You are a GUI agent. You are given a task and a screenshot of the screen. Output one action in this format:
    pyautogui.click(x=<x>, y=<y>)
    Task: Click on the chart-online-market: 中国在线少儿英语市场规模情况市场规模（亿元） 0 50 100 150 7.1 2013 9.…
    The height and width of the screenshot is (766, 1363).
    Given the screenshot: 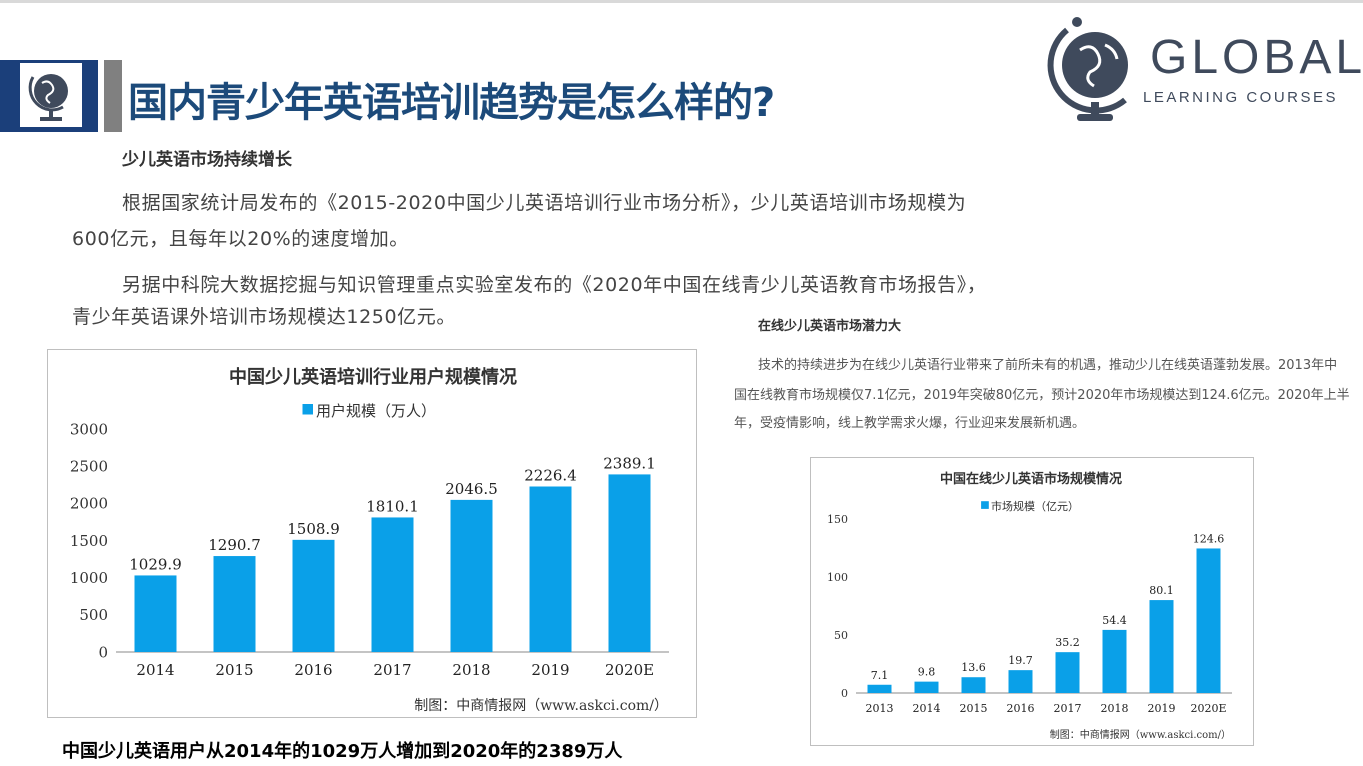 What is the action you would take?
    pyautogui.click(x=1032, y=601)
    